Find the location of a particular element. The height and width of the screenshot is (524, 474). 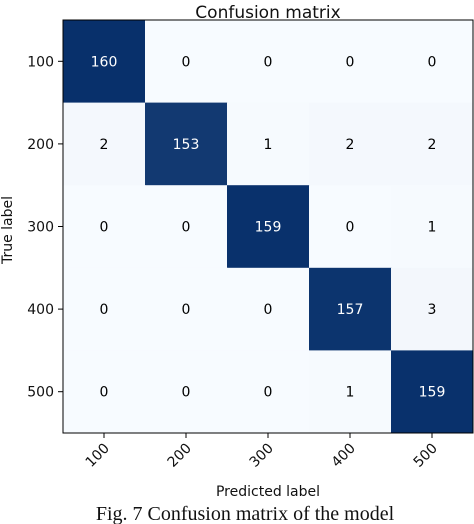

y-tick-label: 200 is located at coordinates (40, 145).